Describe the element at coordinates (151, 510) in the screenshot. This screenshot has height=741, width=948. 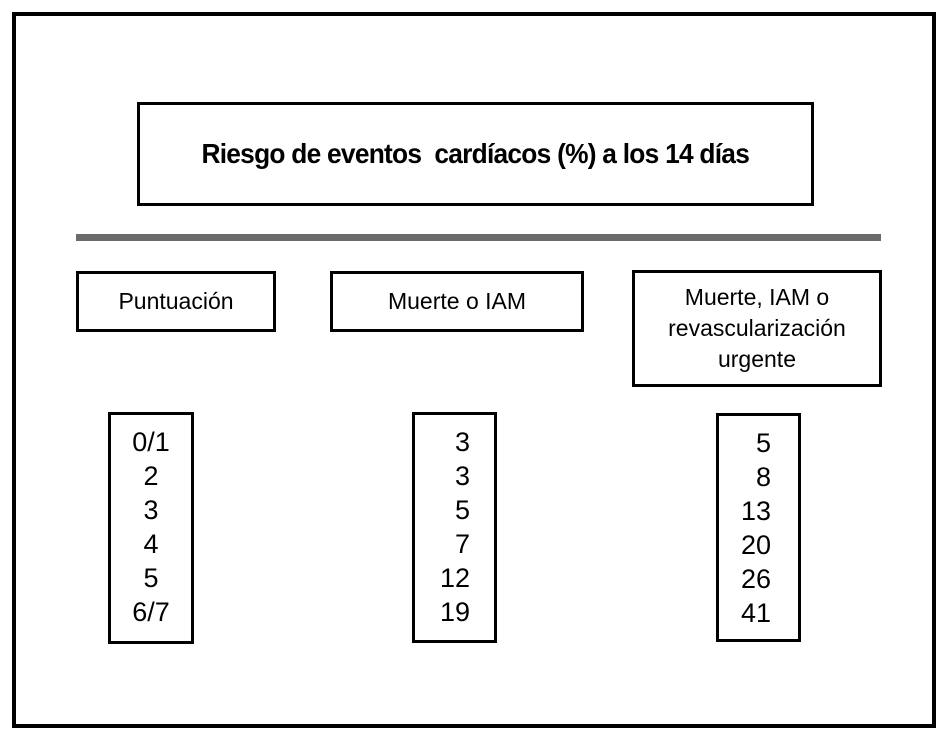
I see `puntuacion-value: 3` at that location.